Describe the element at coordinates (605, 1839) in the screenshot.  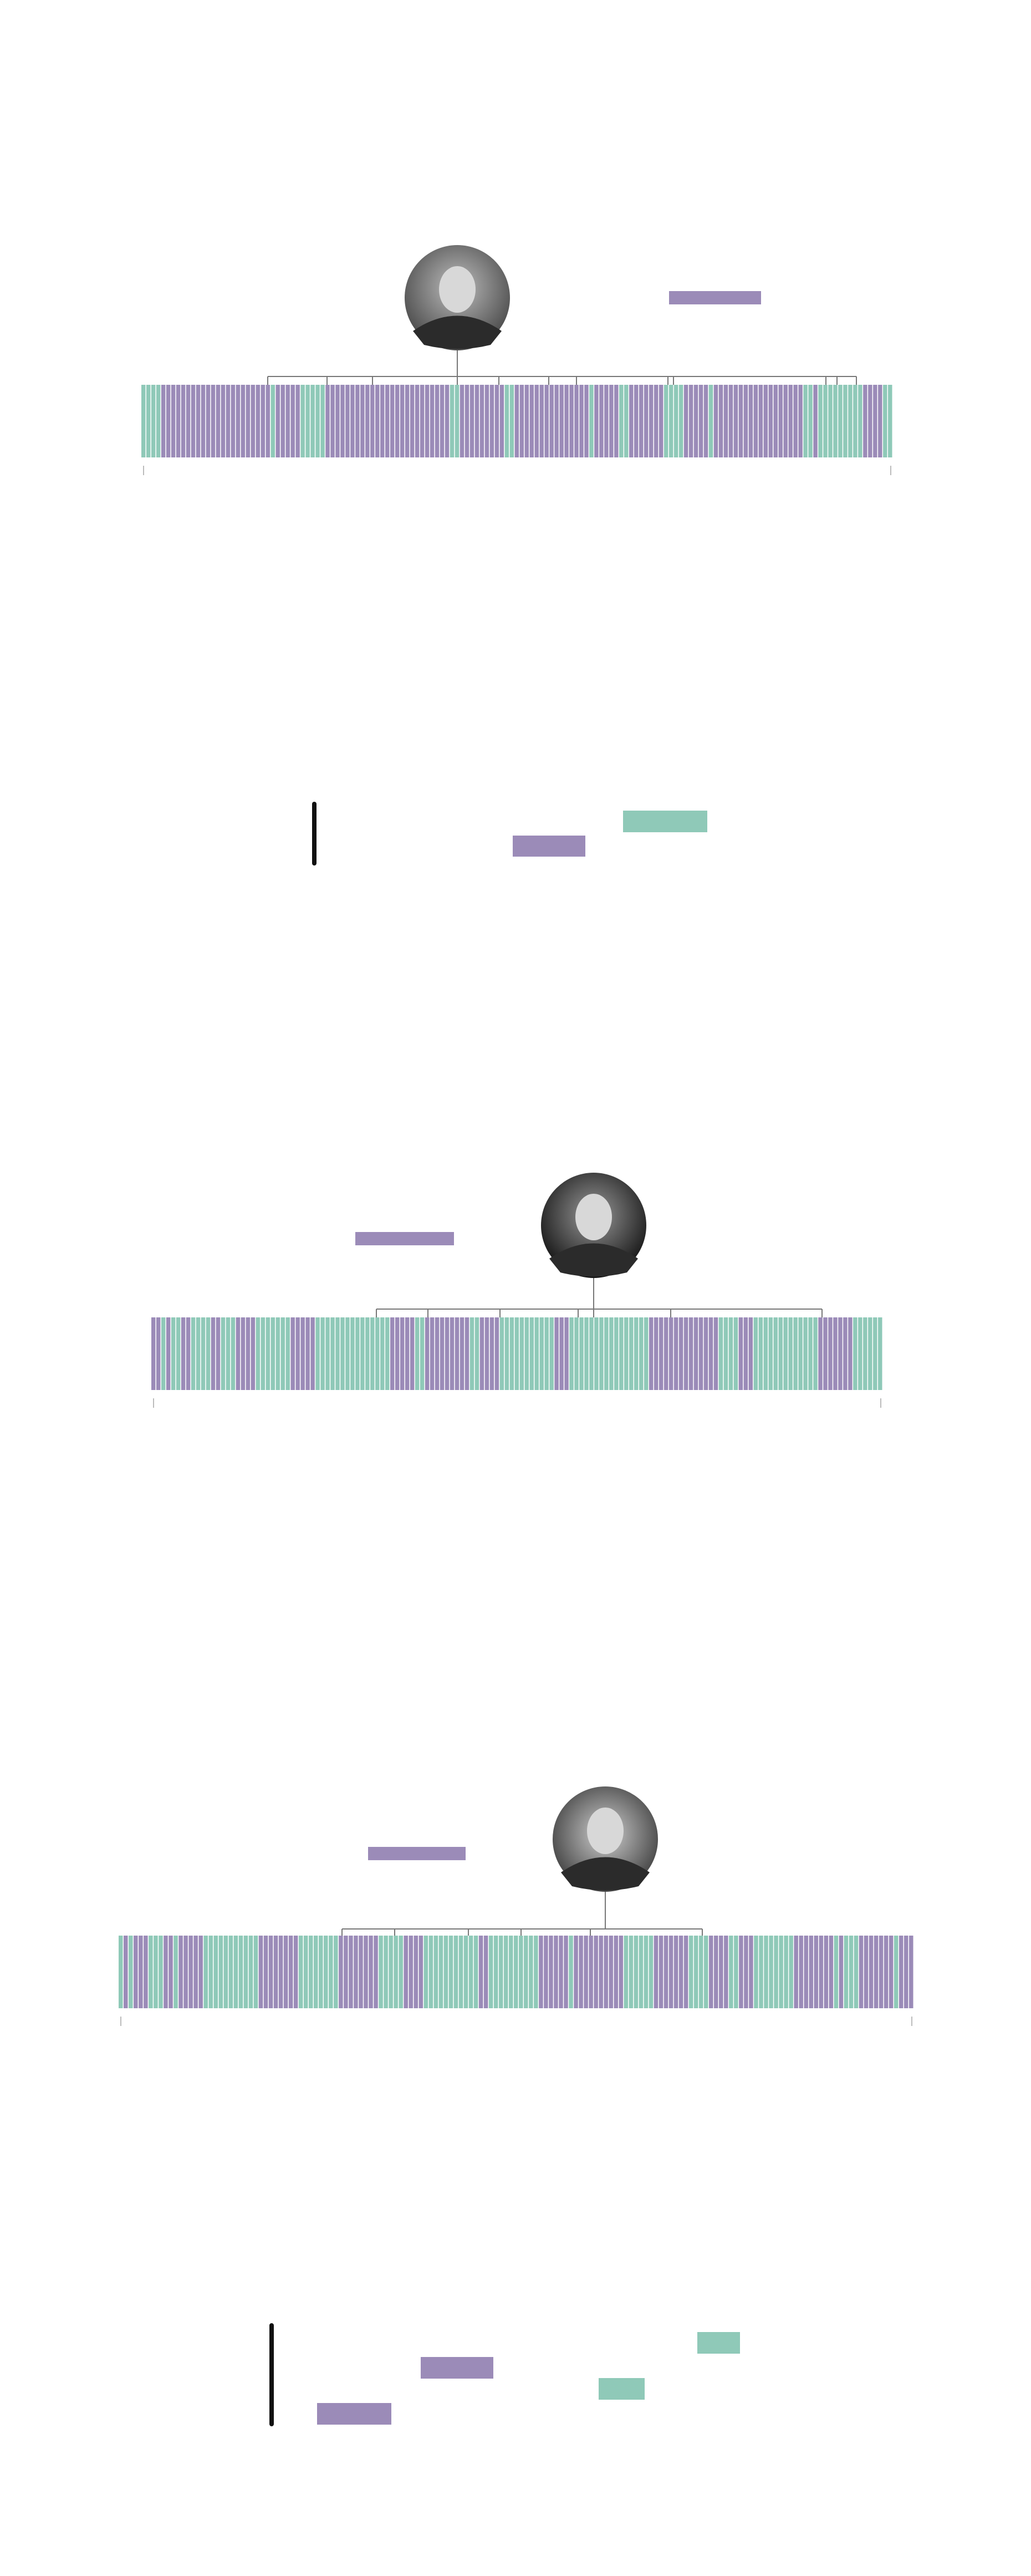
I see `portrait` at that location.